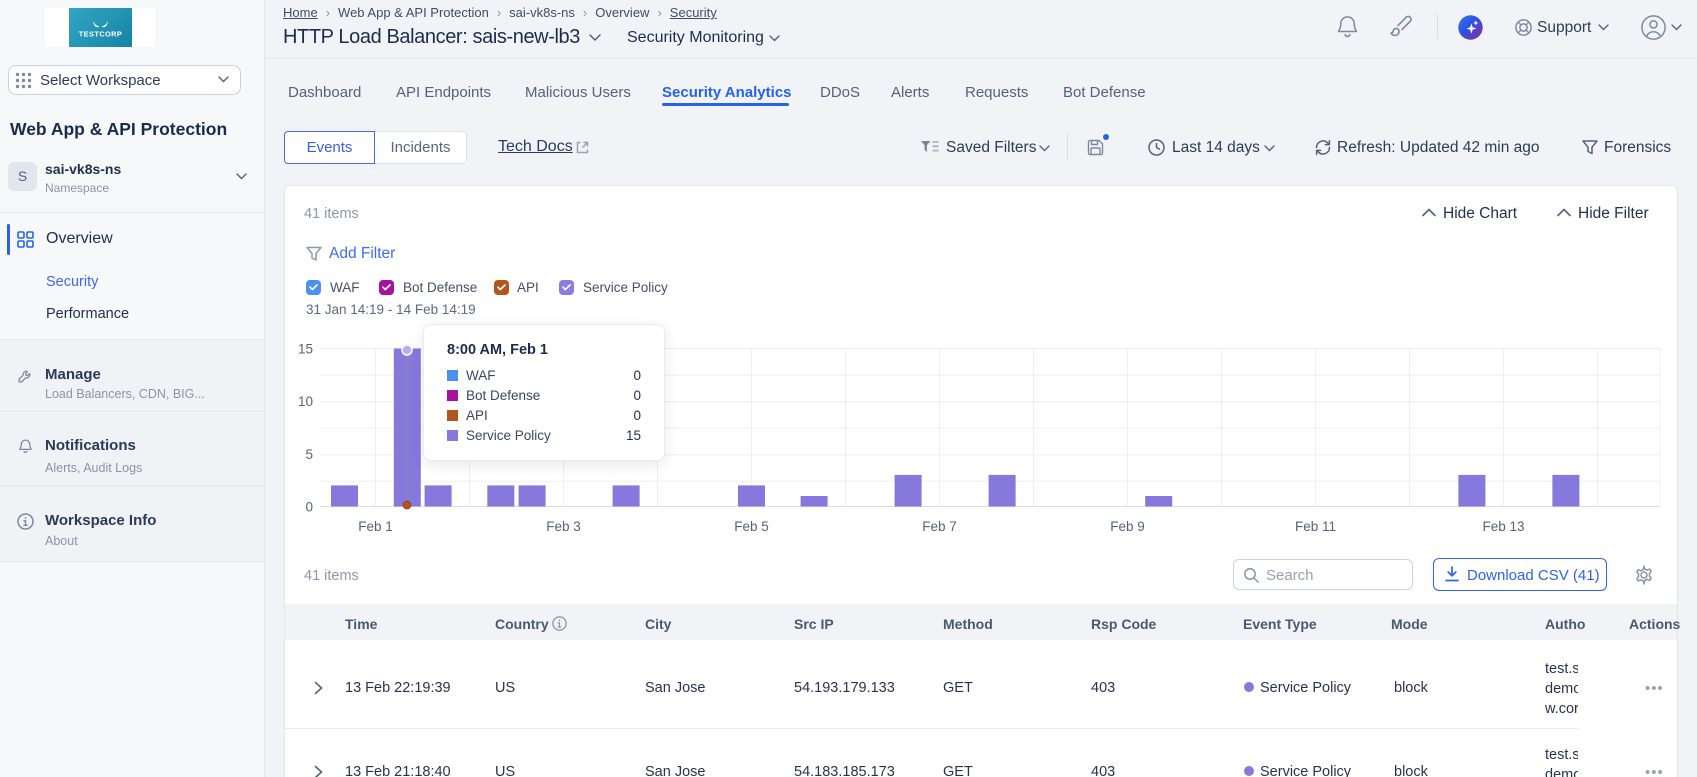 The height and width of the screenshot is (777, 1697). Describe the element at coordinates (309, 507) in the screenshot. I see `svg-text: 0` at that location.